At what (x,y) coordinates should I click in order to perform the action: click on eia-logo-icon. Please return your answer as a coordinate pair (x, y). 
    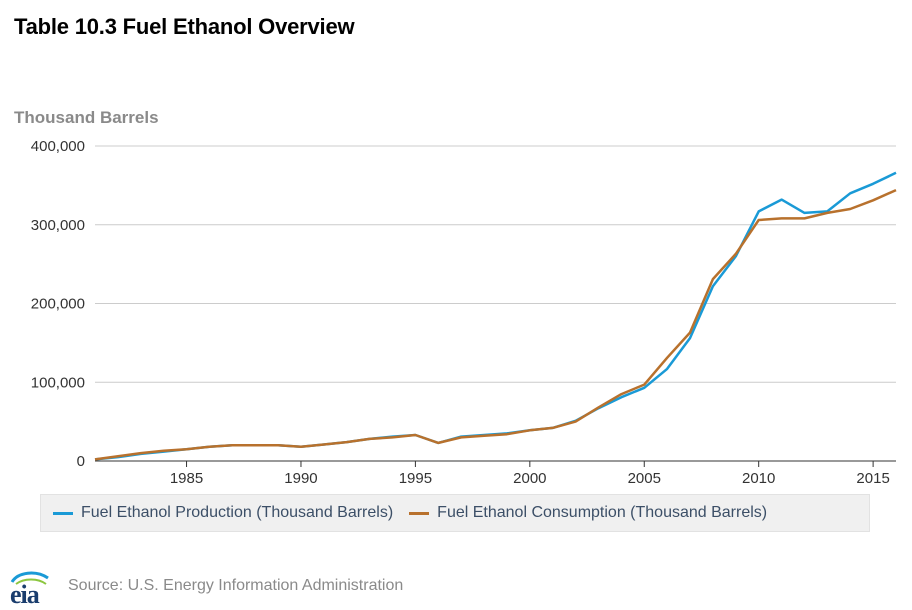
    Looking at the image, I should click on (29, 578).